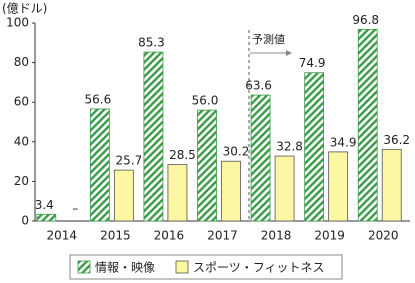 This screenshot has height=283, width=415. Describe the element at coordinates (125, 268) in the screenshot. I see `legend-label: 情報・映像` at that location.